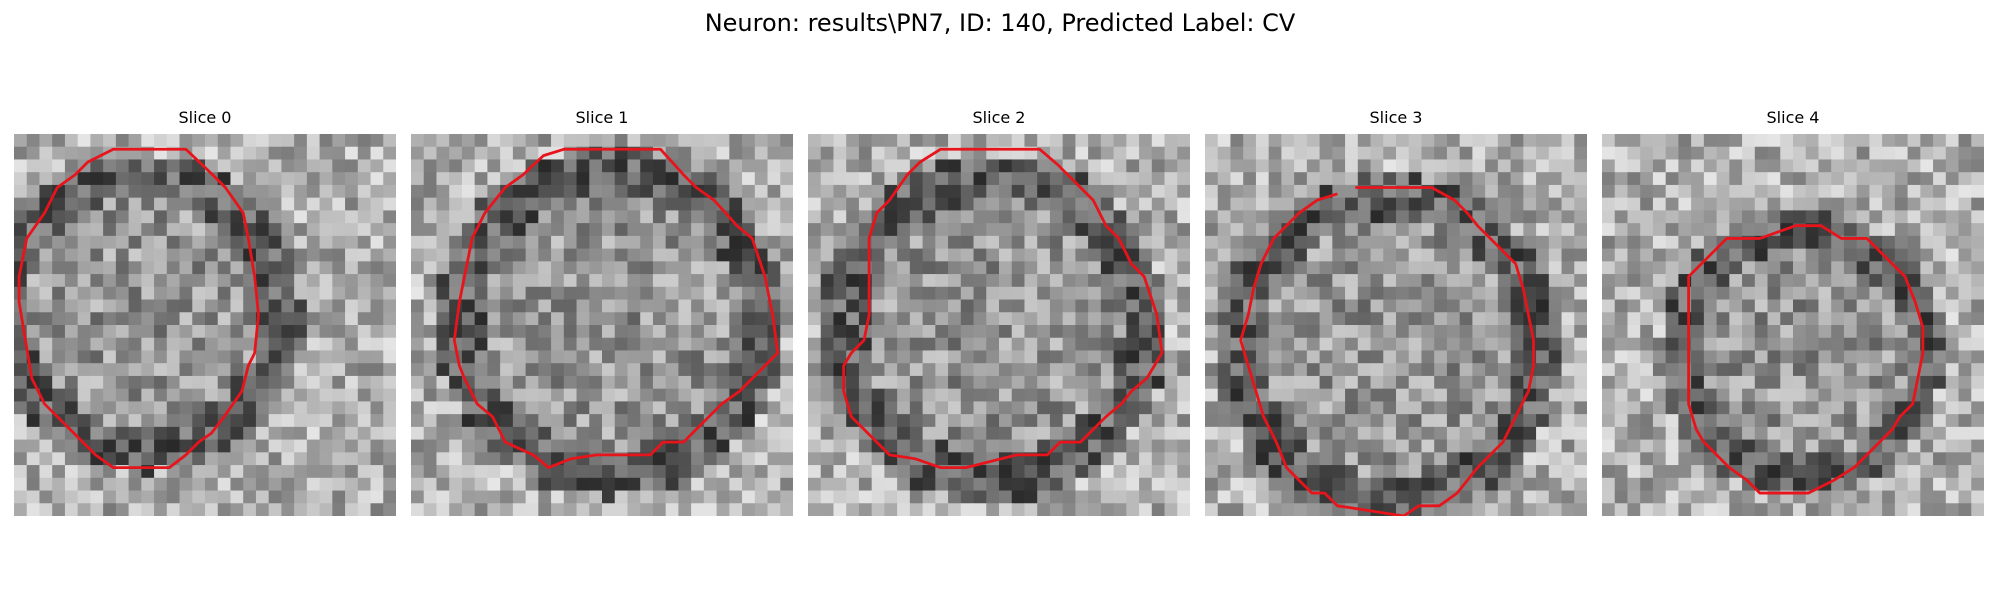 The image size is (2000, 600). I want to click on slice-title-0: Slice 0, so click(205, 117).